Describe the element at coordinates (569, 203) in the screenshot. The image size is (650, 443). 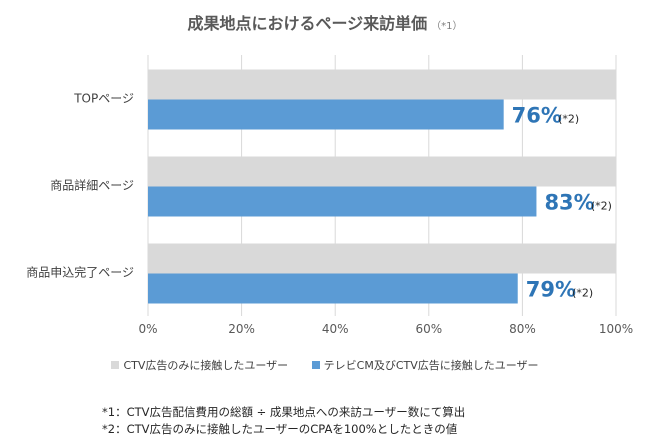
I see `data-label: 83%` at that location.